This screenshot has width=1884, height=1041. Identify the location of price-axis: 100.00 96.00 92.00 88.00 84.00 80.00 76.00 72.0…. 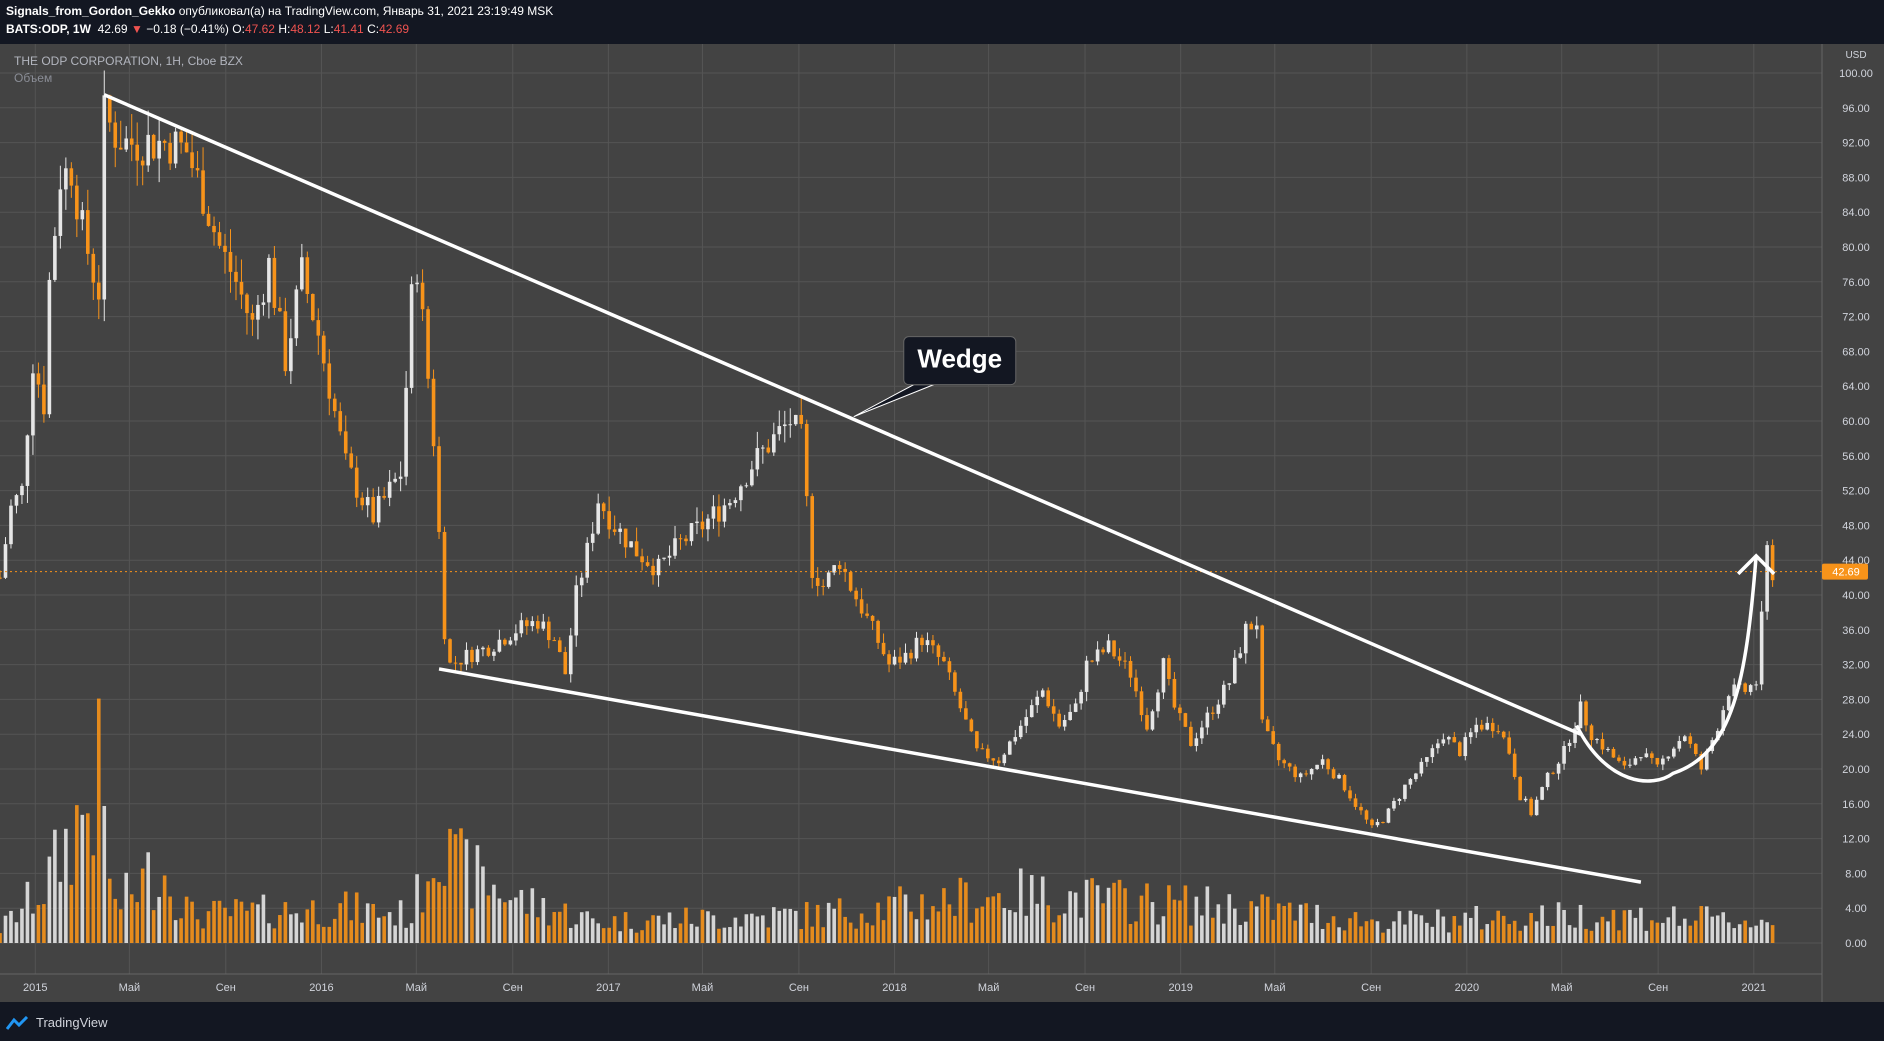
(1847, 523).